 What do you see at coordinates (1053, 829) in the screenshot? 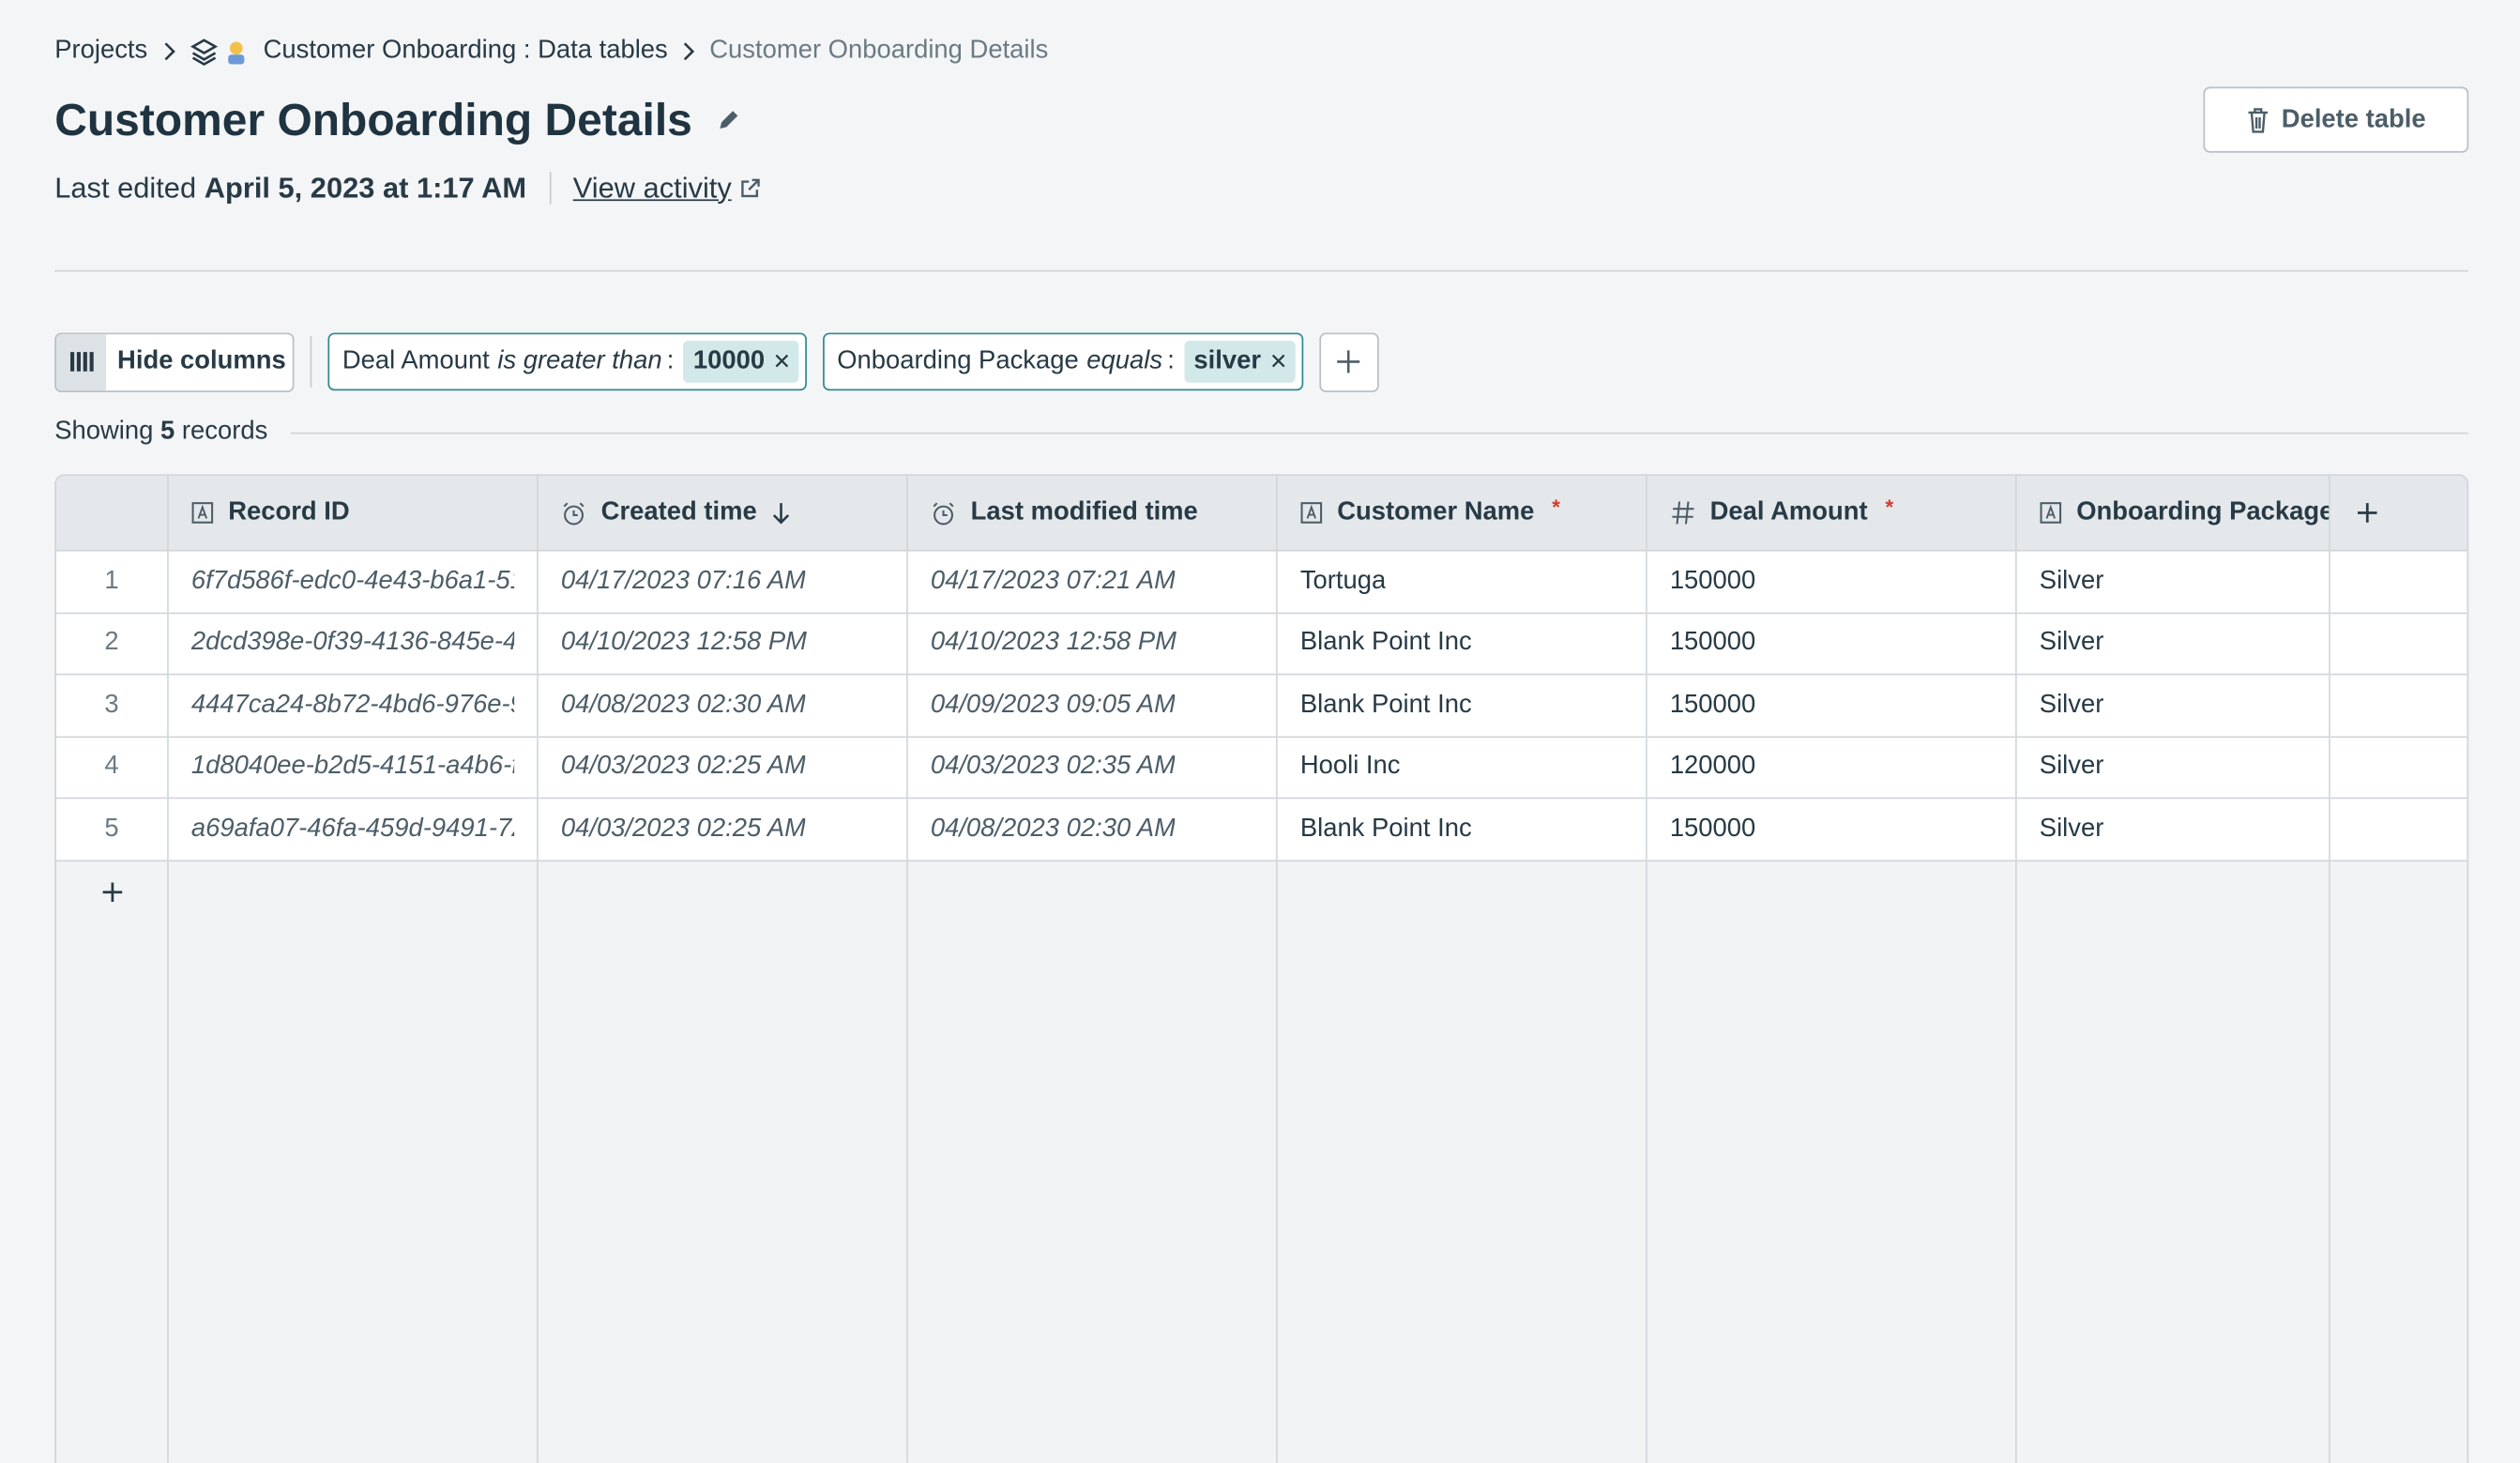
I see `cell-text: 04/08/2023 02:30 AM` at bounding box center [1053, 829].